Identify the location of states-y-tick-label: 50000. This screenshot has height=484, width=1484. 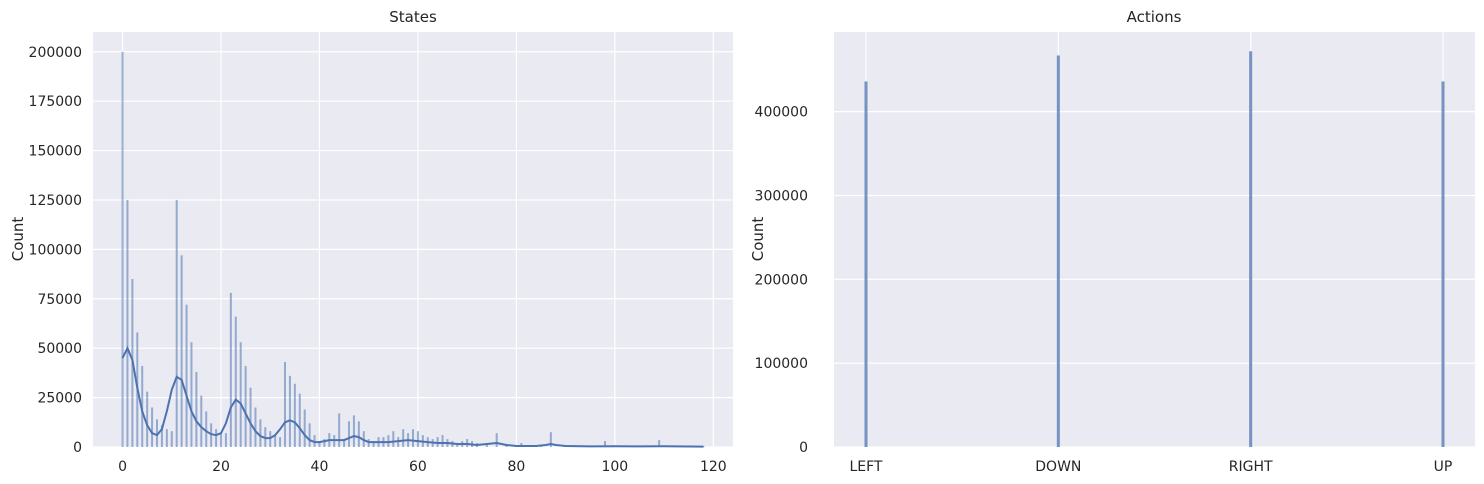
(59, 349).